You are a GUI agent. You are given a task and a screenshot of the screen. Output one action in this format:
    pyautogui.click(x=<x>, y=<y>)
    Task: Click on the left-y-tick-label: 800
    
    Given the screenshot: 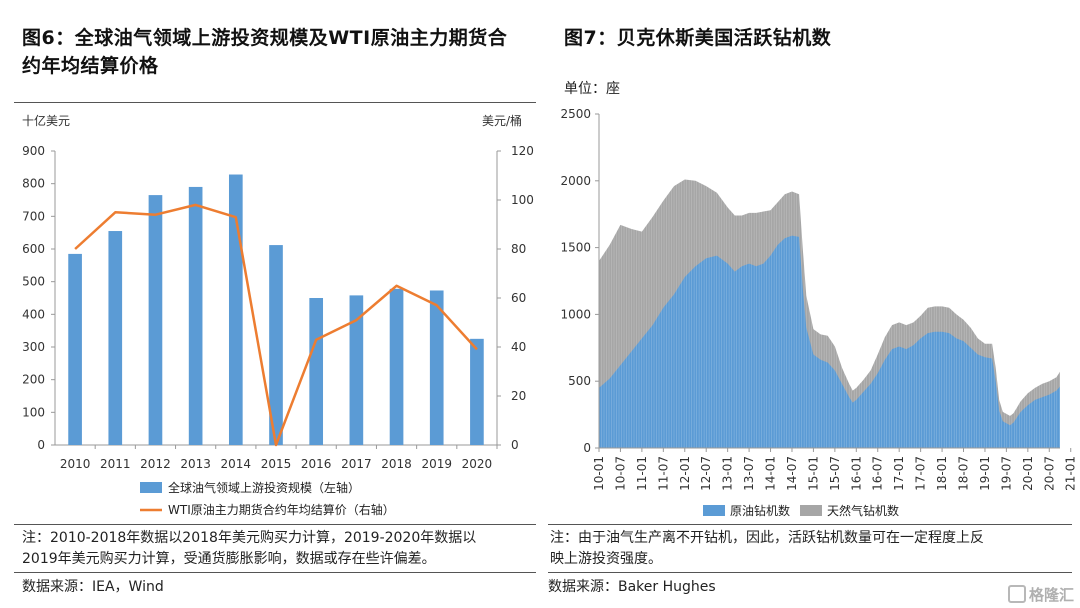 What is the action you would take?
    pyautogui.click(x=33, y=184)
    